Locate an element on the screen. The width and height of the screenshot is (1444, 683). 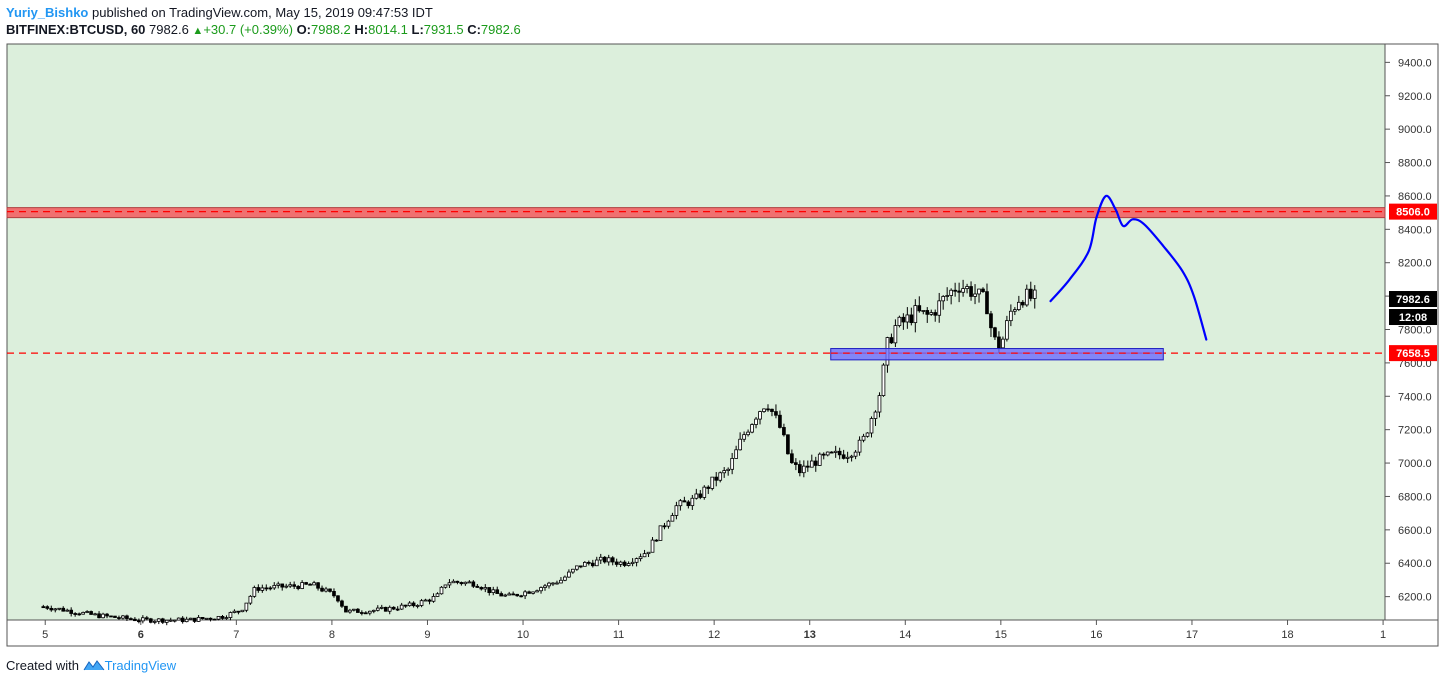
projection-curve is located at coordinates (1128, 267).